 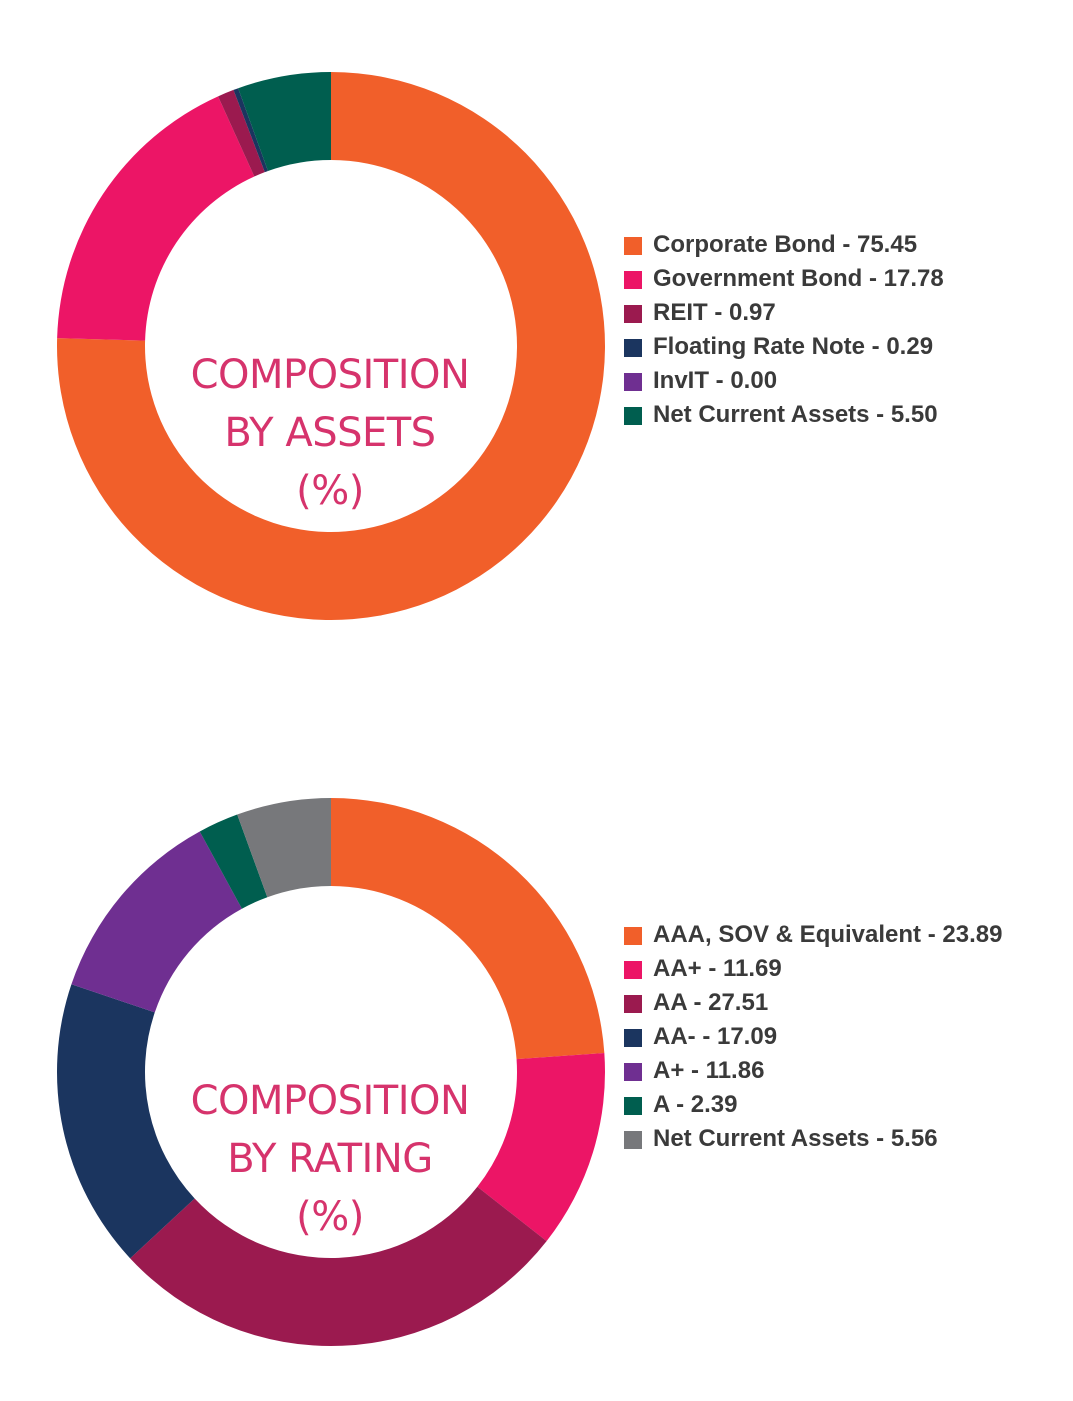 What do you see at coordinates (330, 1101) in the screenshot?
I see `rating-title-line-1: COMPOSITION` at bounding box center [330, 1101].